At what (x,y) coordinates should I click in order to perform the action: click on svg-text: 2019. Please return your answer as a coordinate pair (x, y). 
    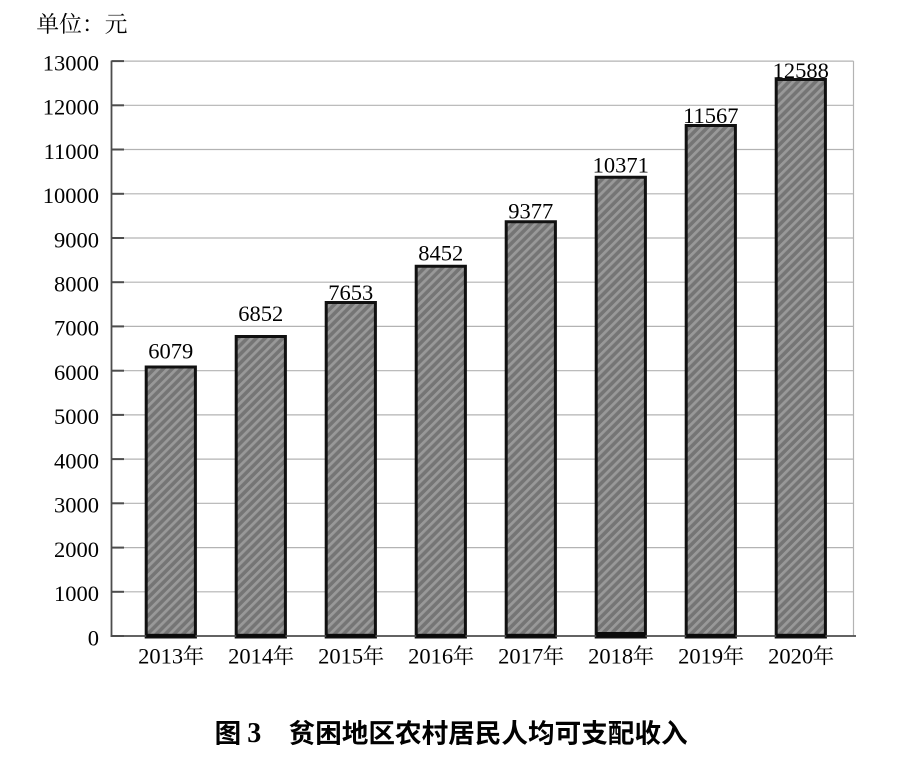
    Looking at the image, I should click on (700, 656).